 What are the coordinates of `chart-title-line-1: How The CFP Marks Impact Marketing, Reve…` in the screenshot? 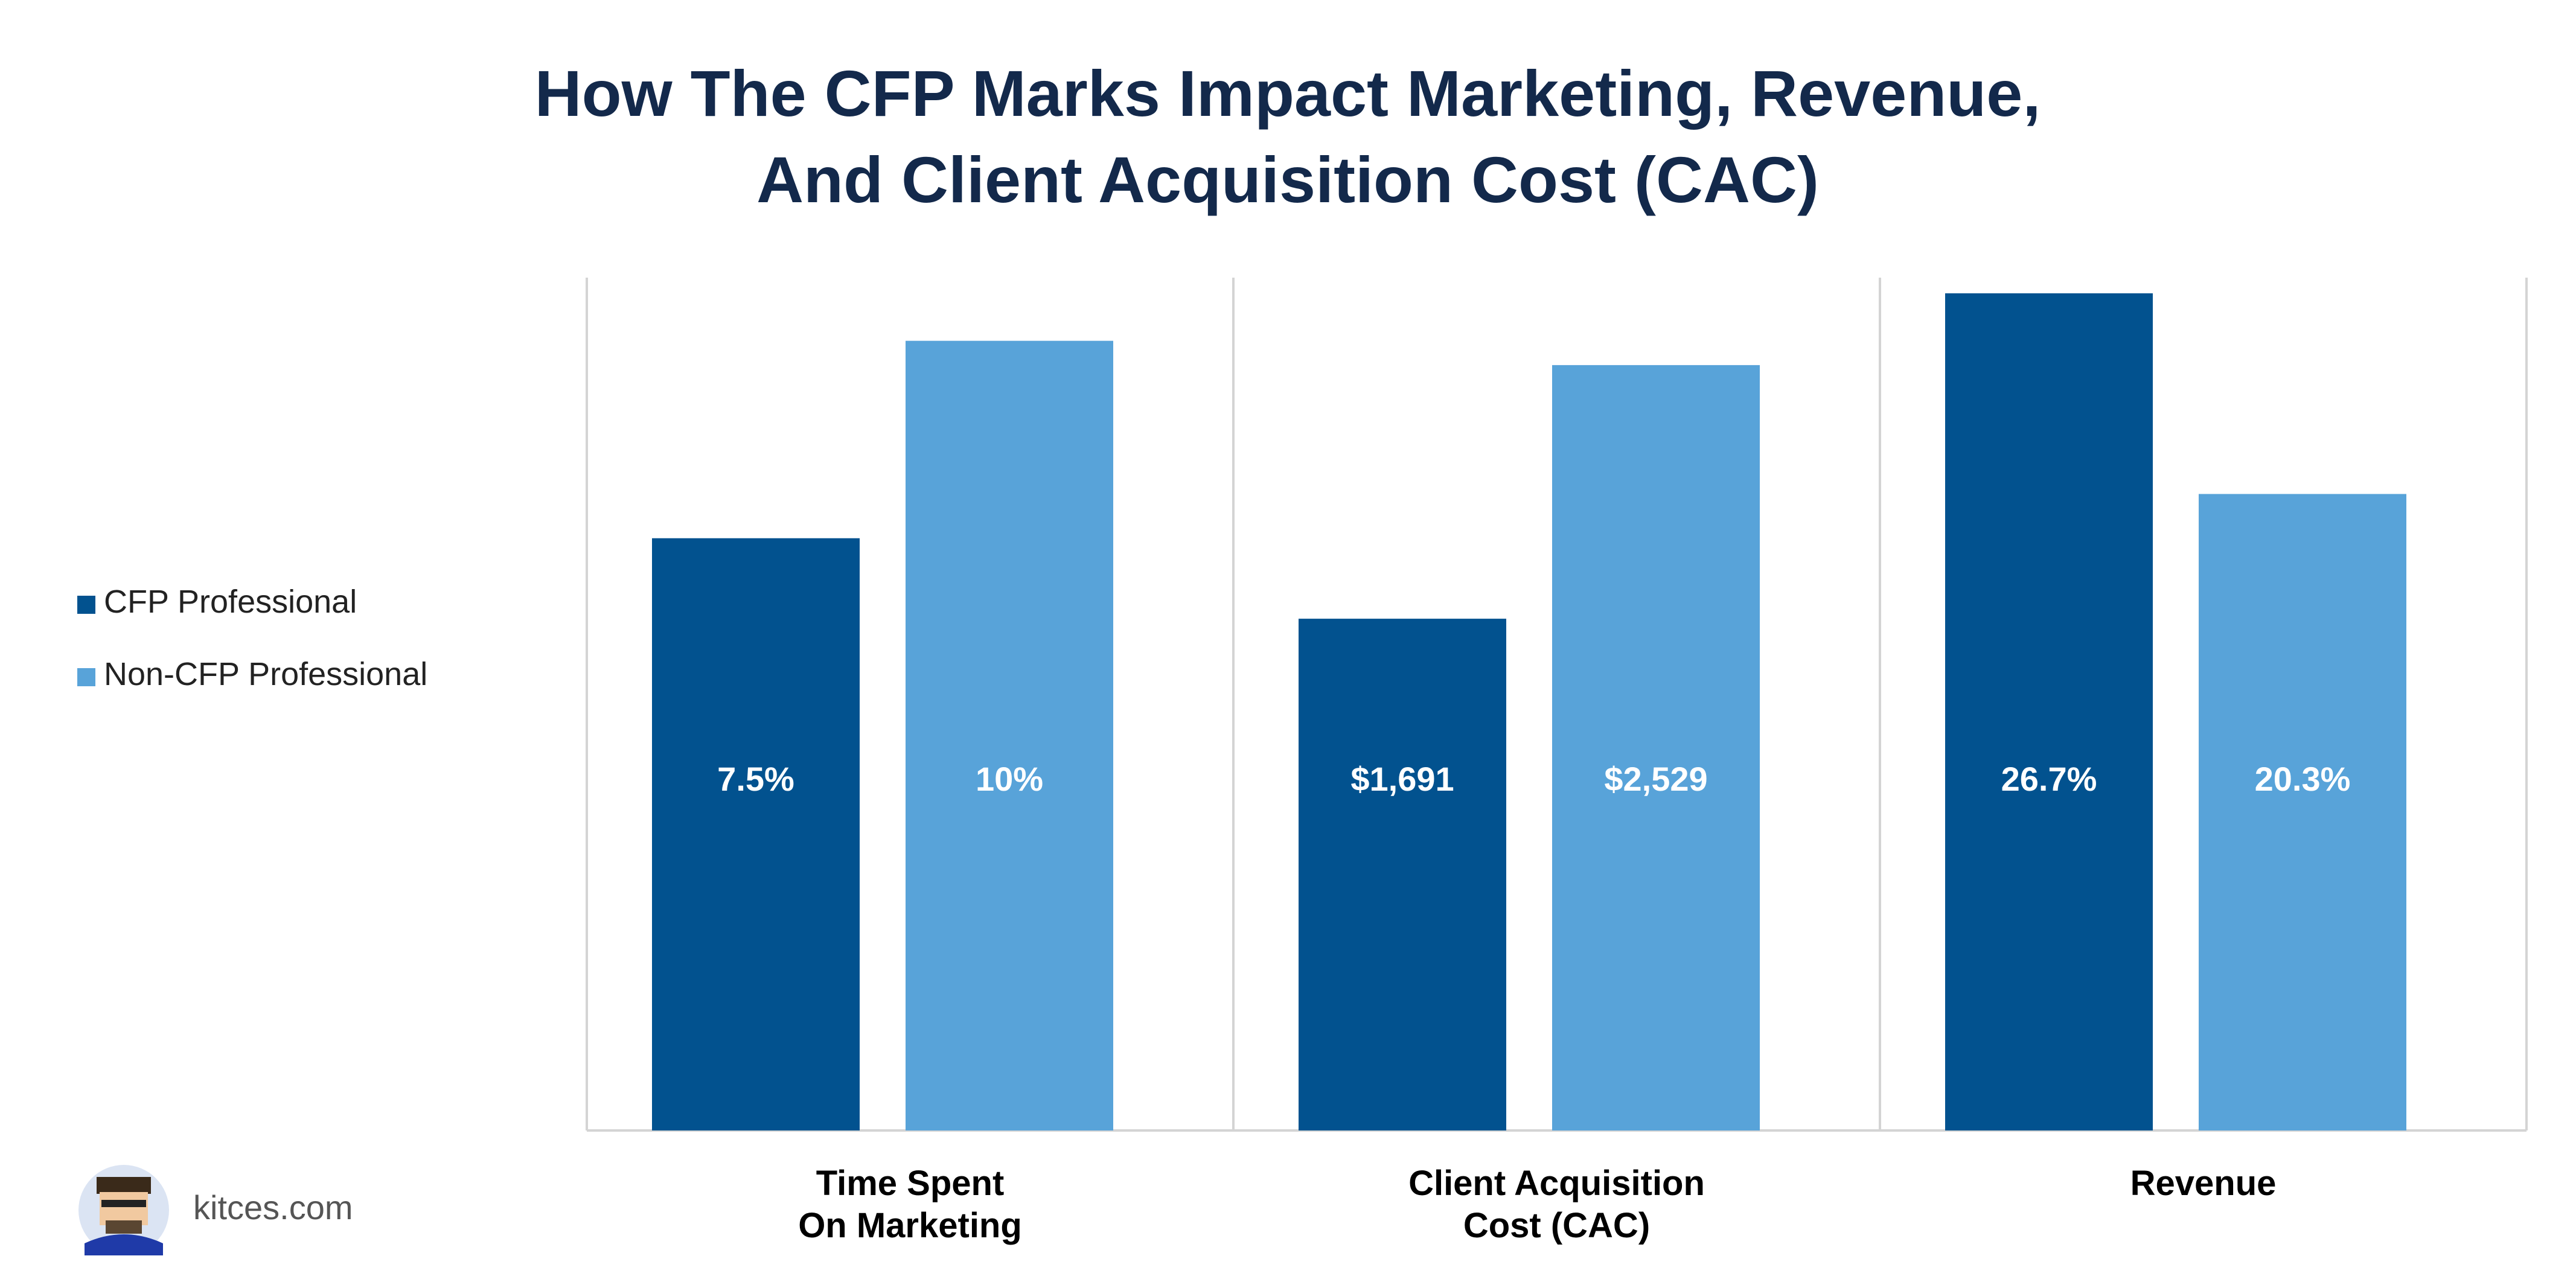 It's located at (1288, 93).